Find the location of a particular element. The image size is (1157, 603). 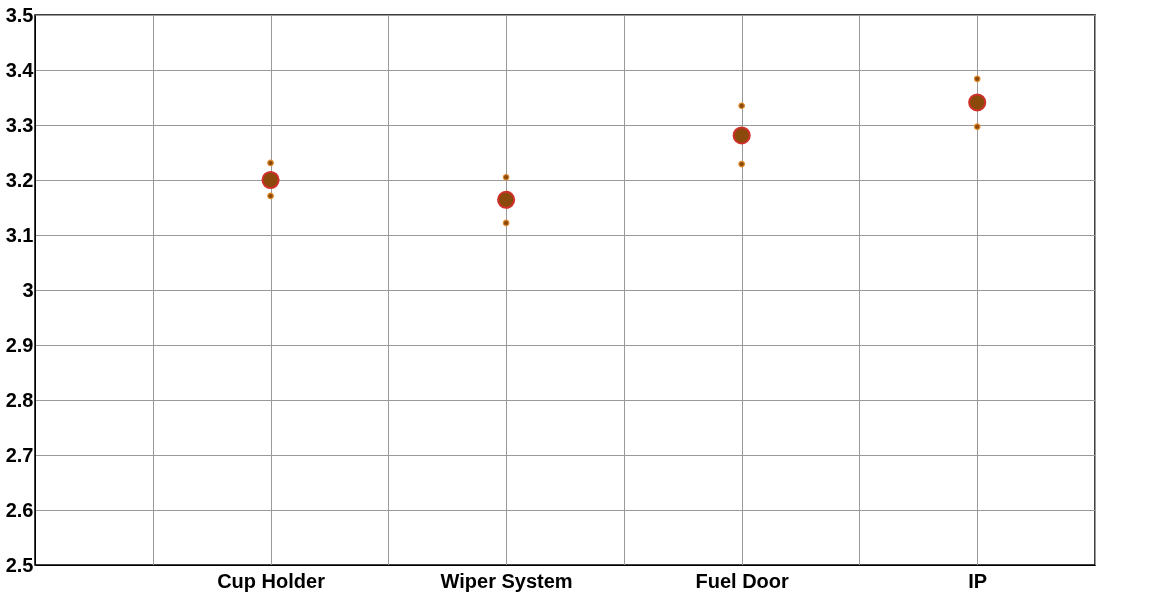

x-tick-label: IP is located at coordinates (978, 580).